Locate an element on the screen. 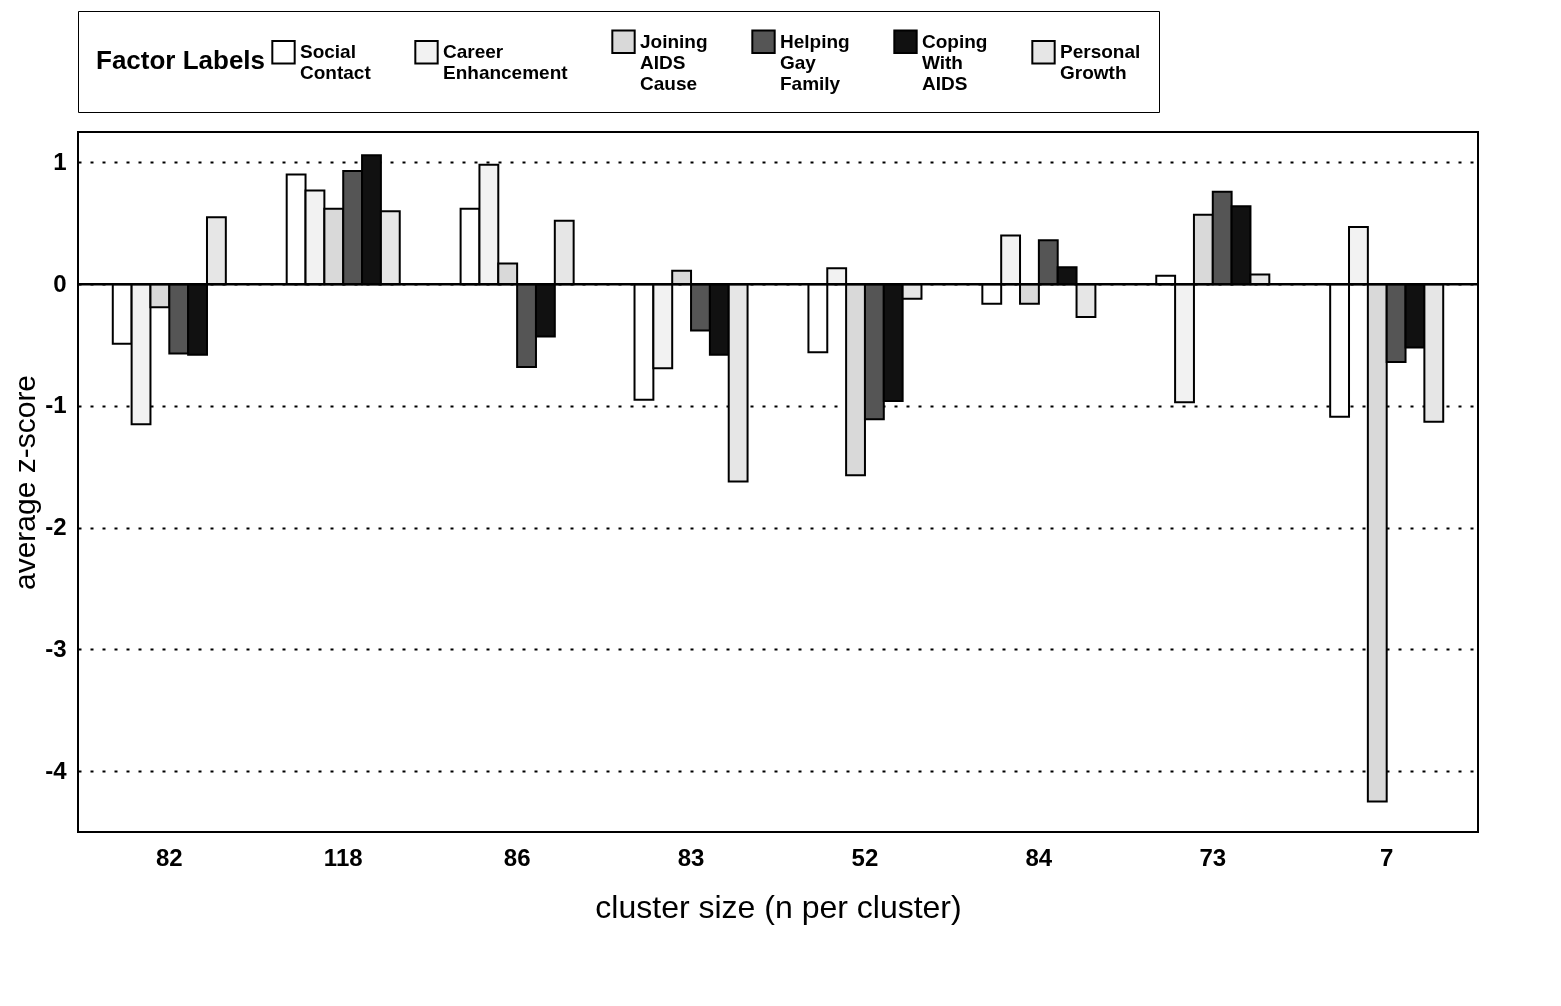  legend-label: Helping Gay Family is located at coordinates (815, 62).